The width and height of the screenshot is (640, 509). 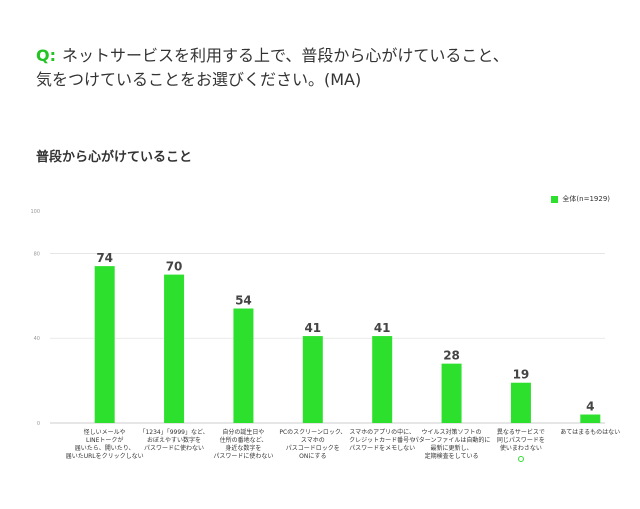 I want to click on legend-swatch, so click(x=555, y=199).